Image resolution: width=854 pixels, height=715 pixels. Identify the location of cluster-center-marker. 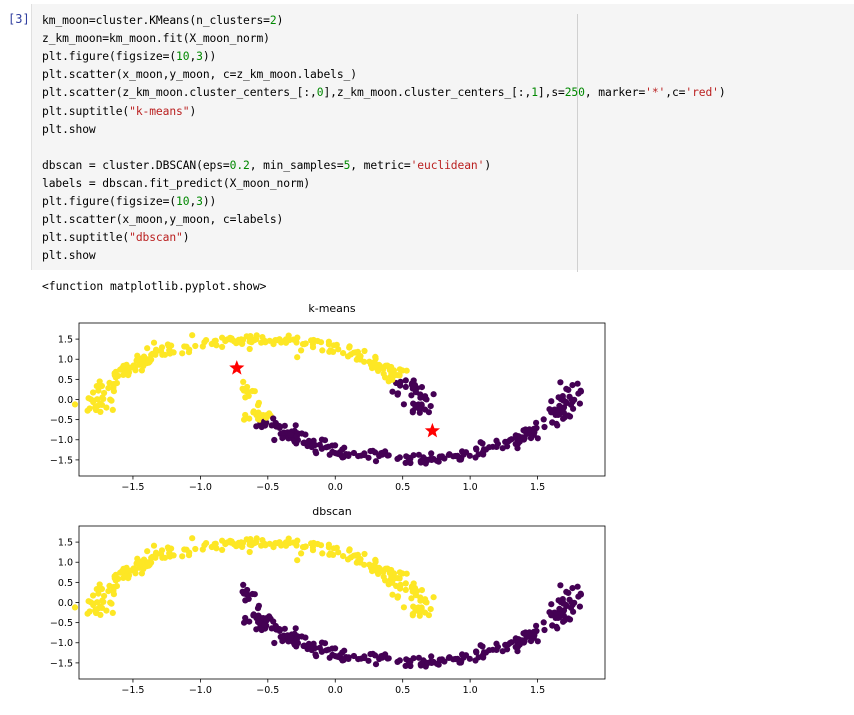
(237, 367).